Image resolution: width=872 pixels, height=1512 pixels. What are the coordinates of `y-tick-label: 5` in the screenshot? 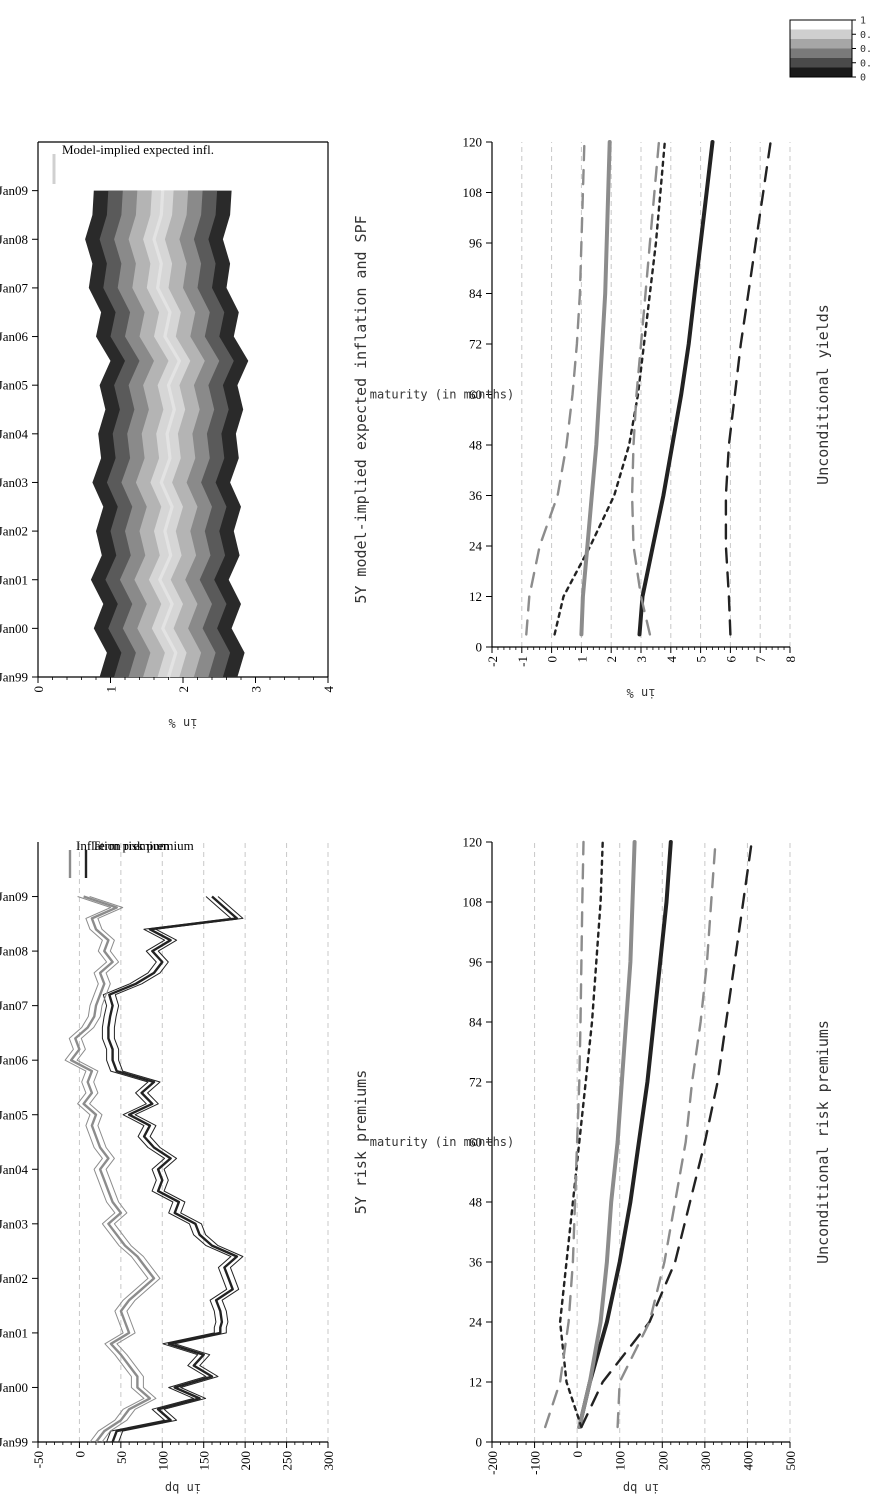 It's located at (701, 659).